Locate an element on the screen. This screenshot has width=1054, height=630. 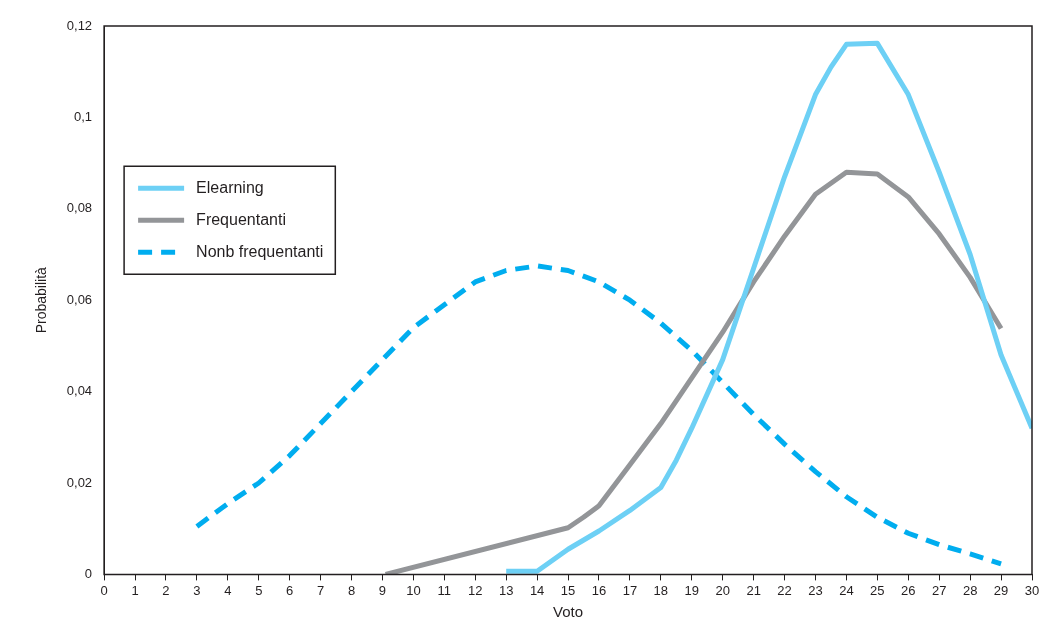
x-tick-label: 20 is located at coordinates (722, 590).